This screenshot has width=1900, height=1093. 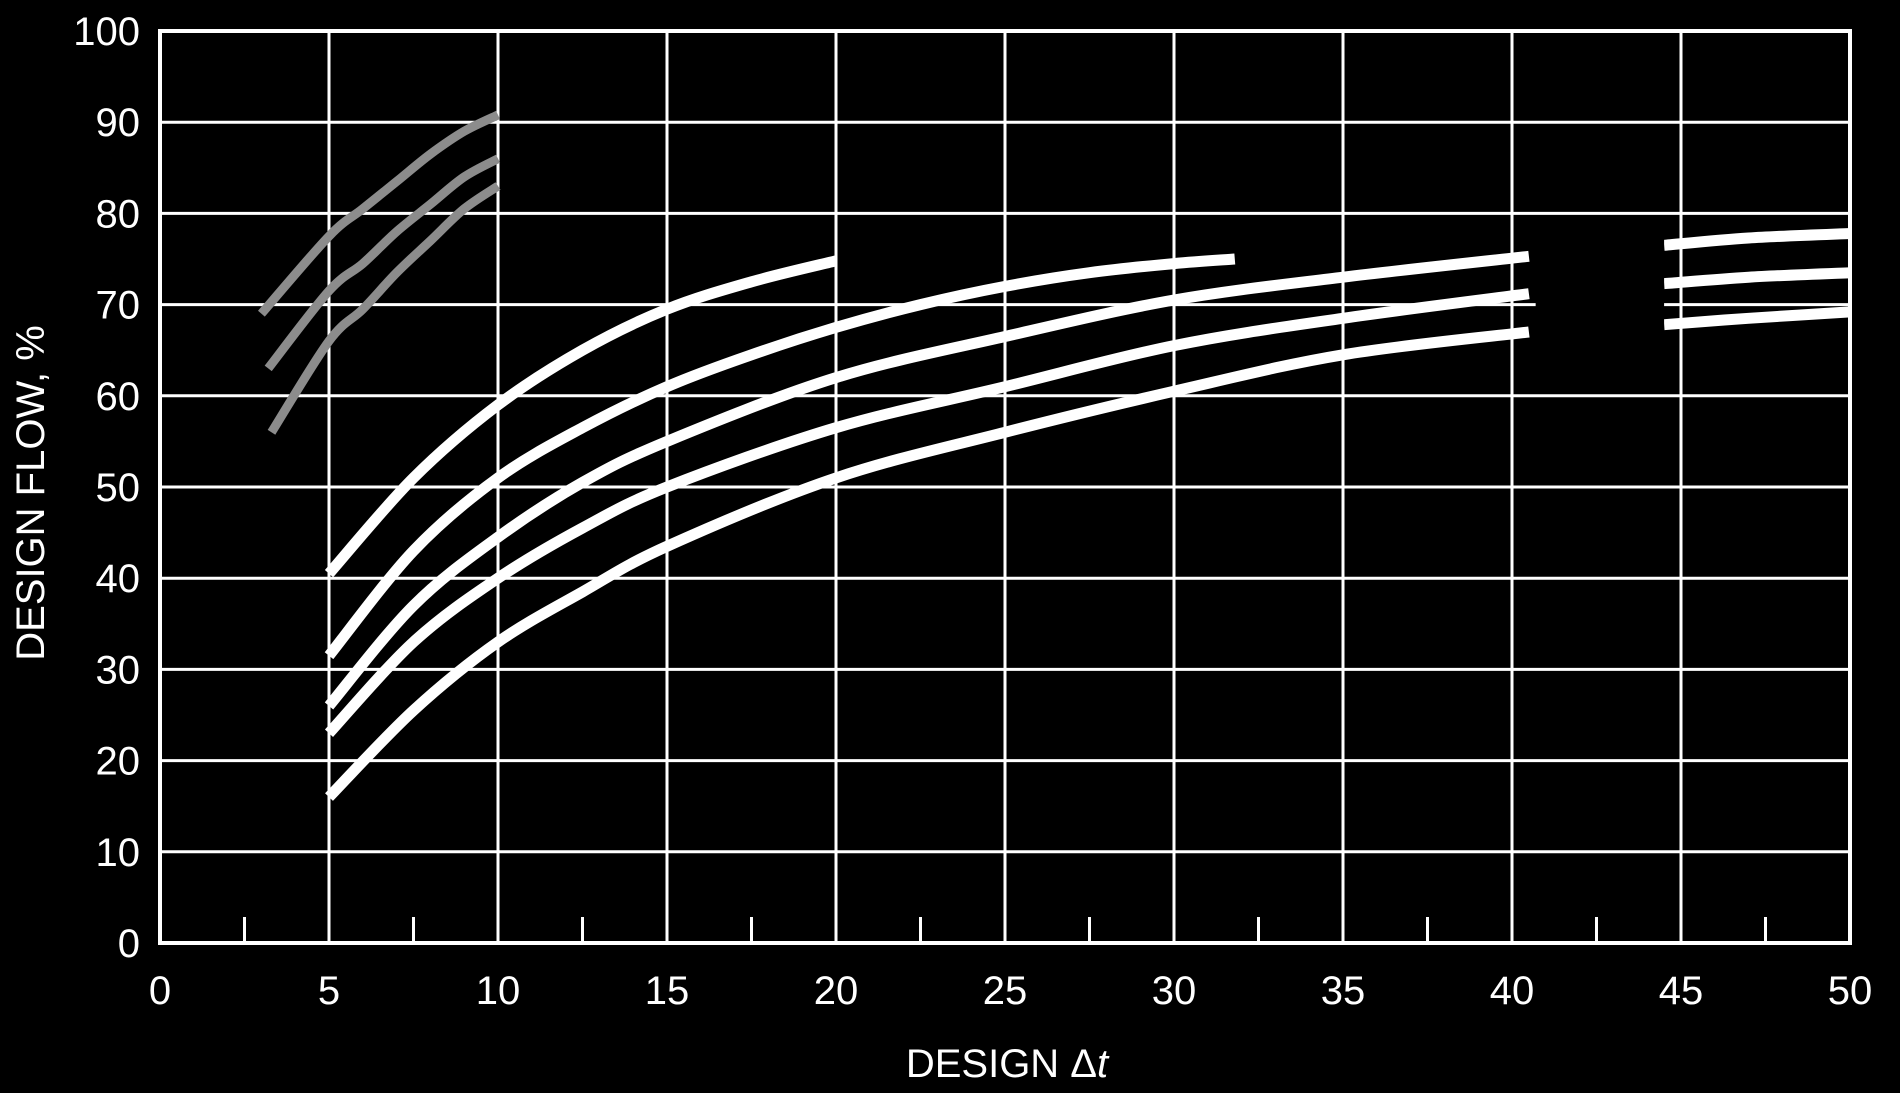 I want to click on y-axis-title: DESIGN FLOW, %, so click(x=31, y=493).